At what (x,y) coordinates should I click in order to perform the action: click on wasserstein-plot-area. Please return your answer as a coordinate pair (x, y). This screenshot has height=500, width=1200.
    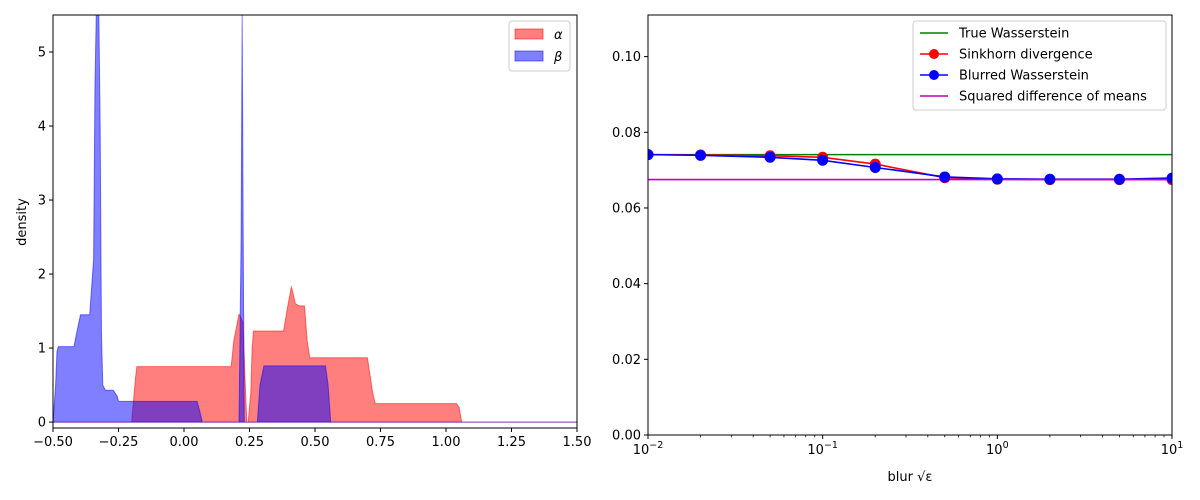
    Looking at the image, I should click on (910, 167).